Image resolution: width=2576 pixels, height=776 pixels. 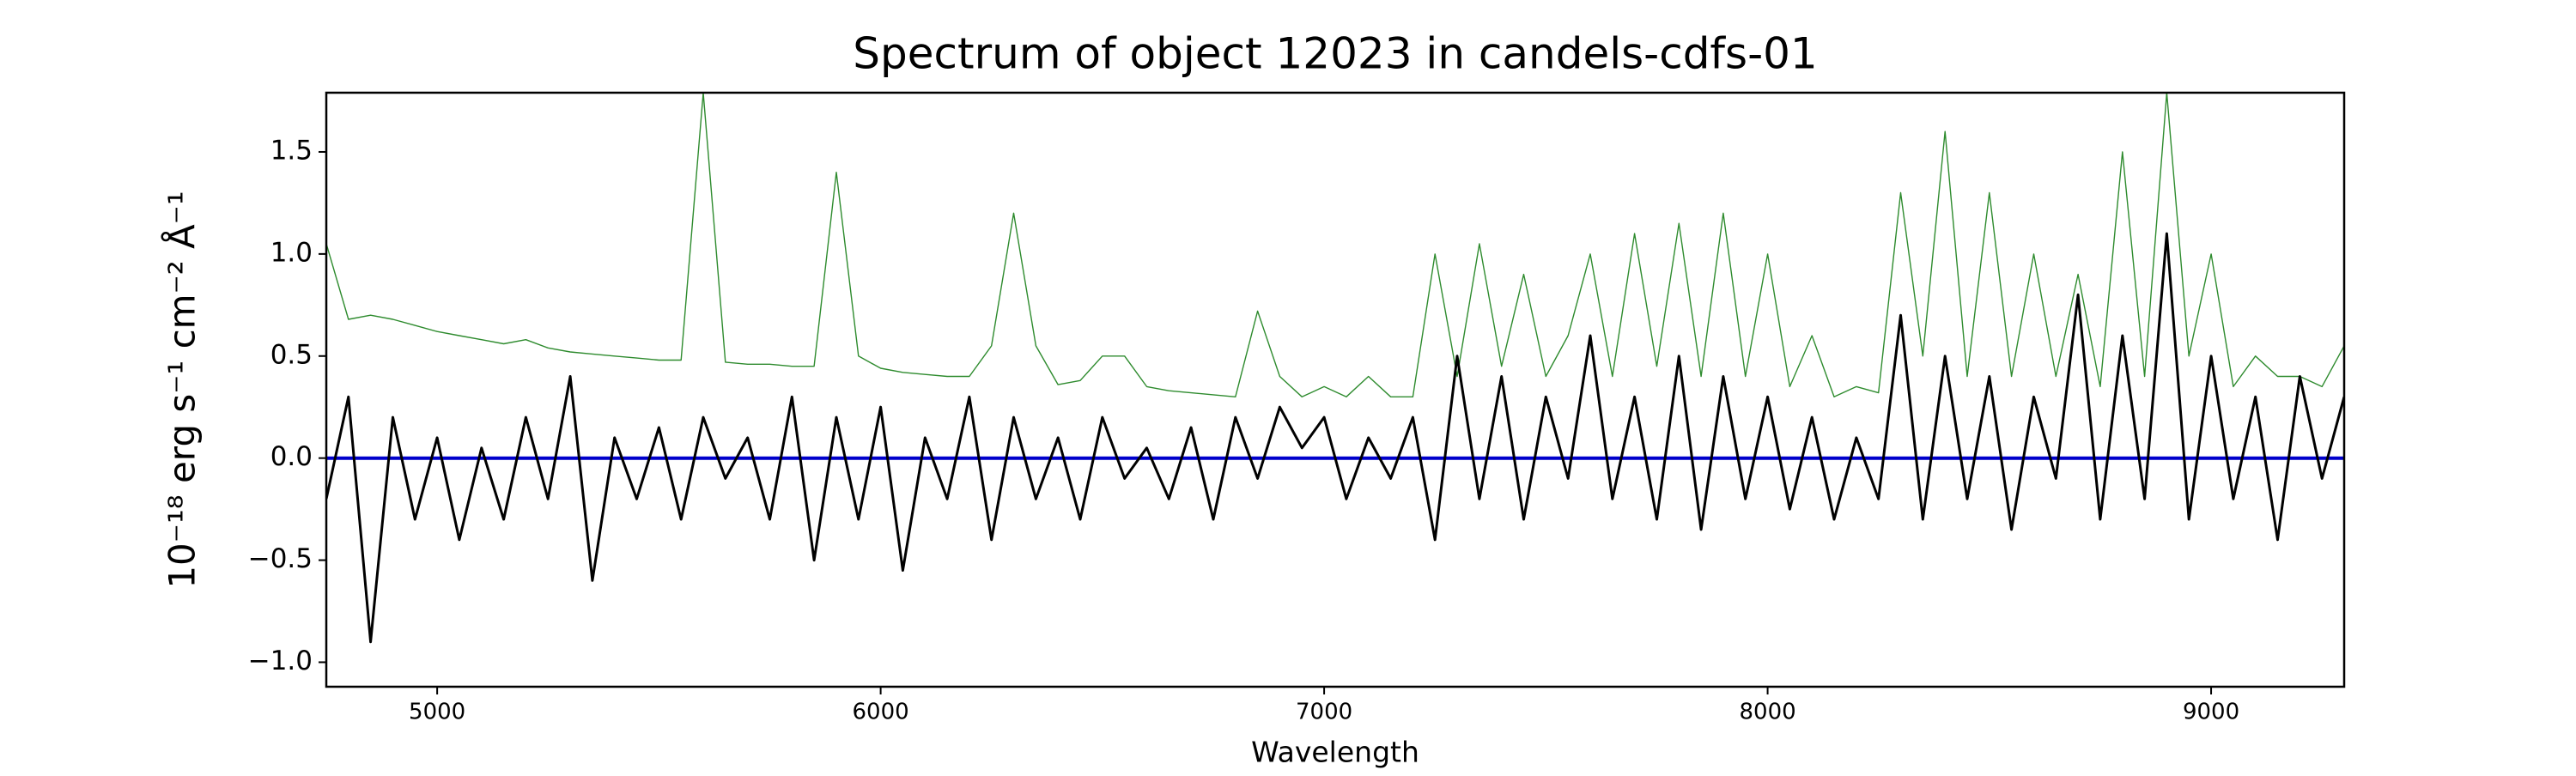 What do you see at coordinates (291, 252) in the screenshot?
I see `y-tick-label: 1.0` at bounding box center [291, 252].